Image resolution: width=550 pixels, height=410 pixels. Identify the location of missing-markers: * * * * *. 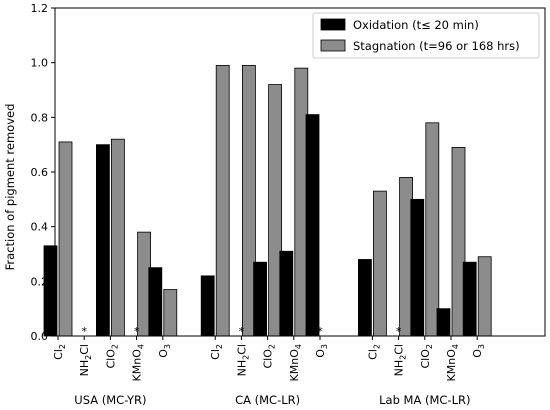
(241, 331).